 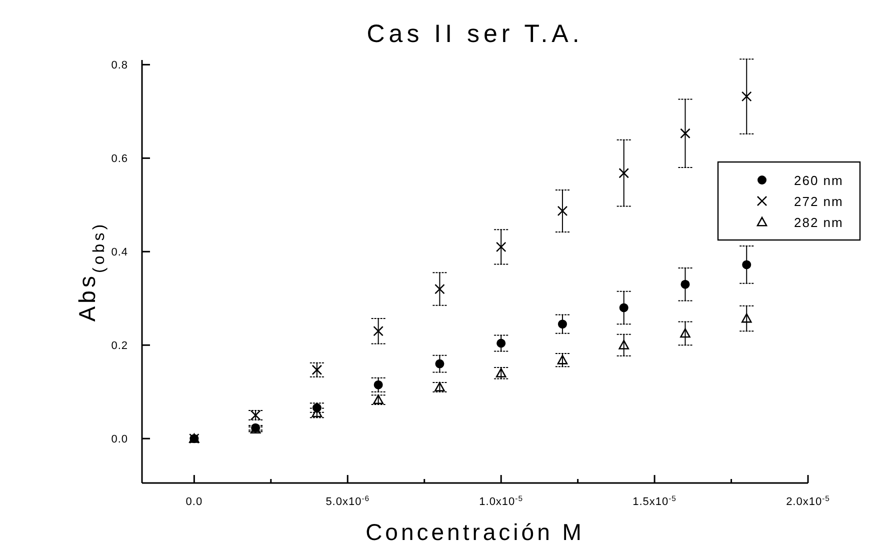 I want to click on x-tick-label: 1.0x10$^{-5}$, so click(x=501, y=501).